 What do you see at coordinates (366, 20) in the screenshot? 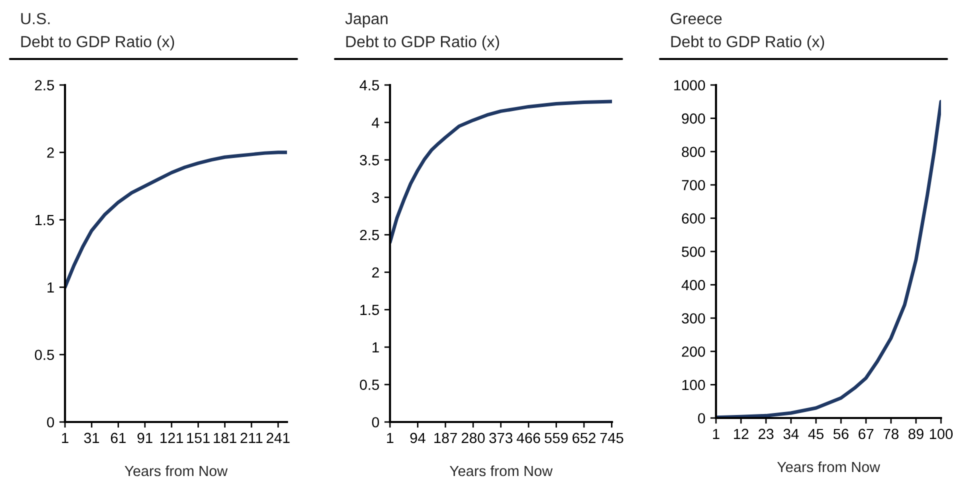
I see `chart-title: Japan` at bounding box center [366, 20].